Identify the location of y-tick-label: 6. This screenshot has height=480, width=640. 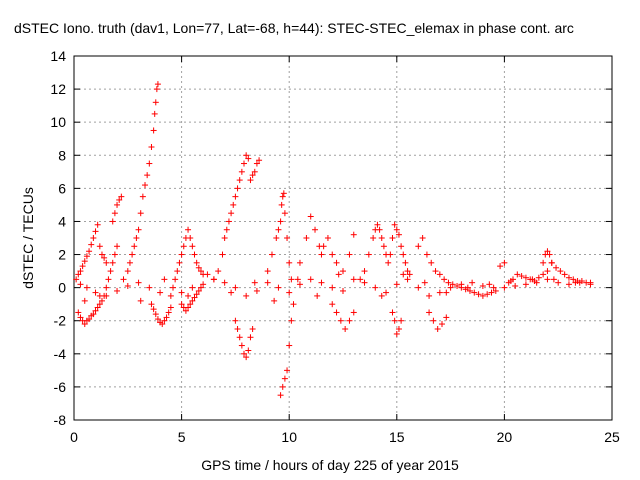
(62, 188).